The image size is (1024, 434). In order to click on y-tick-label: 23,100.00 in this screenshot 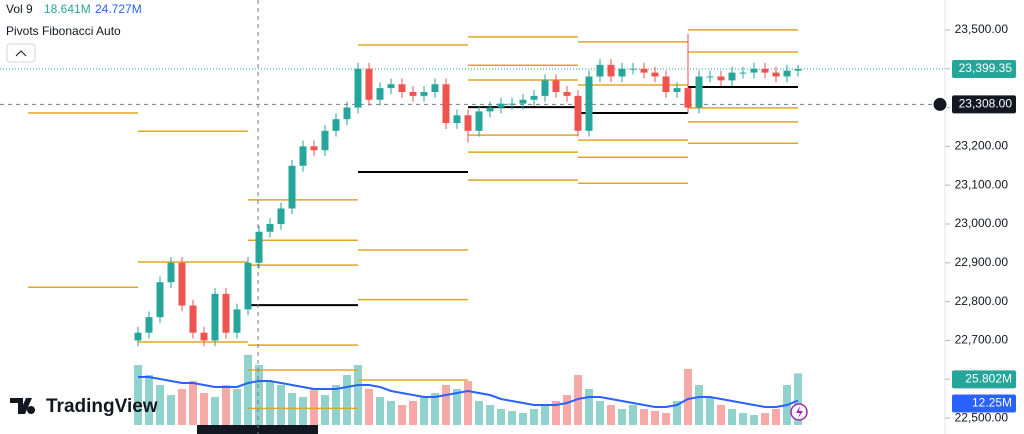, I will do `click(982, 184)`.